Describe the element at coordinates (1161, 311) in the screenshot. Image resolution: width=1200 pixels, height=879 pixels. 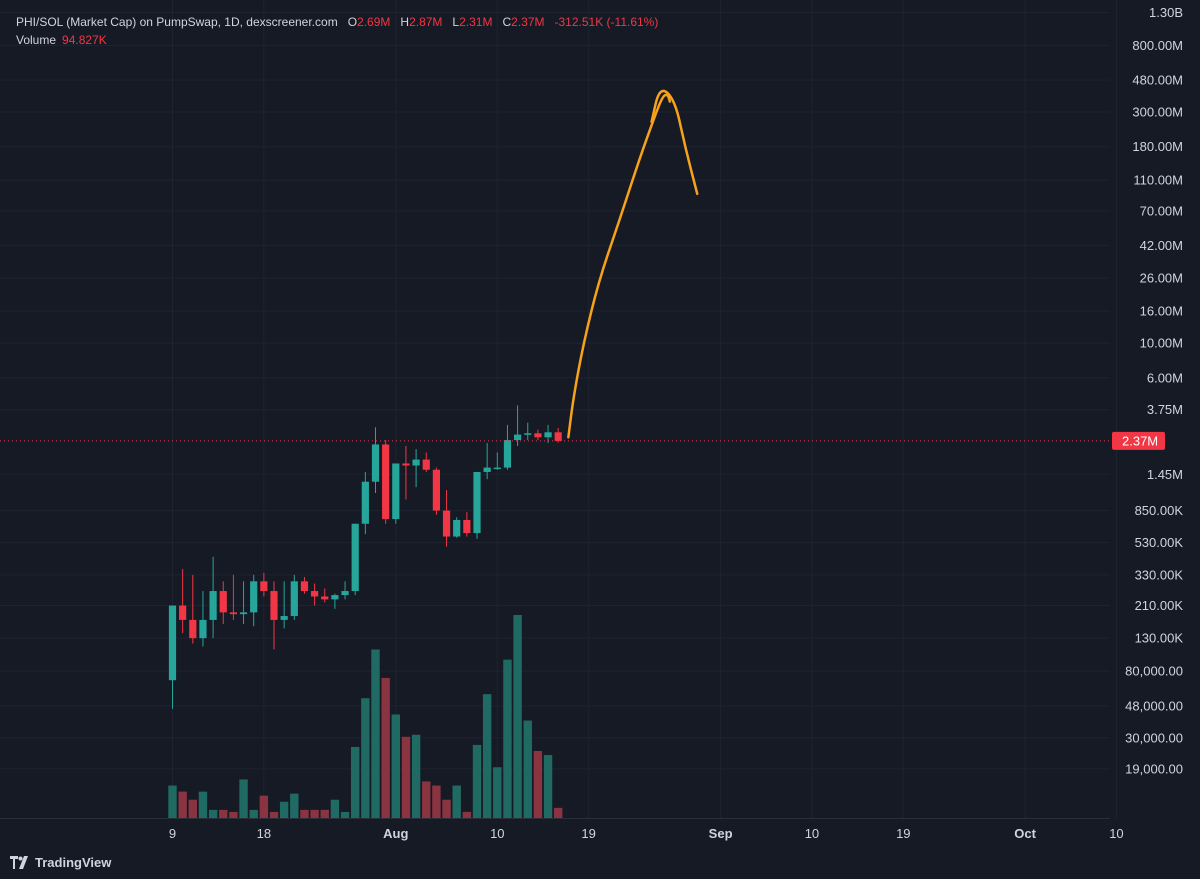
I see `y-tick-label: 16.00M` at that location.